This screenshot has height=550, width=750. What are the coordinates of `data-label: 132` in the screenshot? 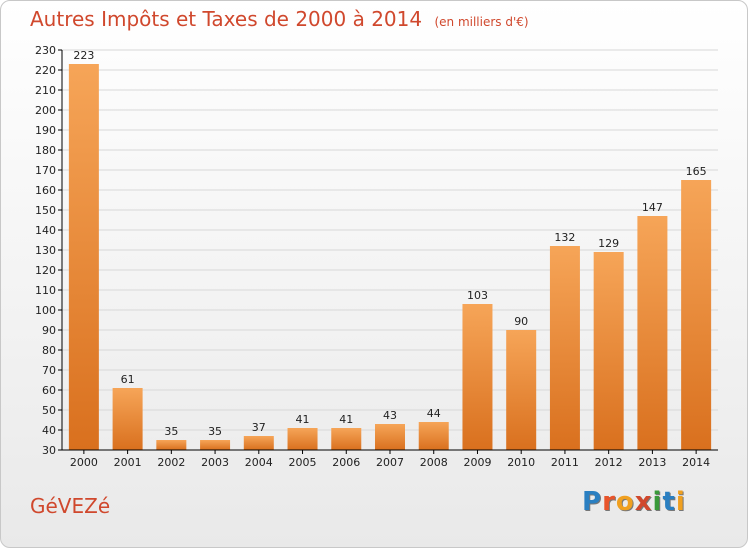 It's located at (564, 237).